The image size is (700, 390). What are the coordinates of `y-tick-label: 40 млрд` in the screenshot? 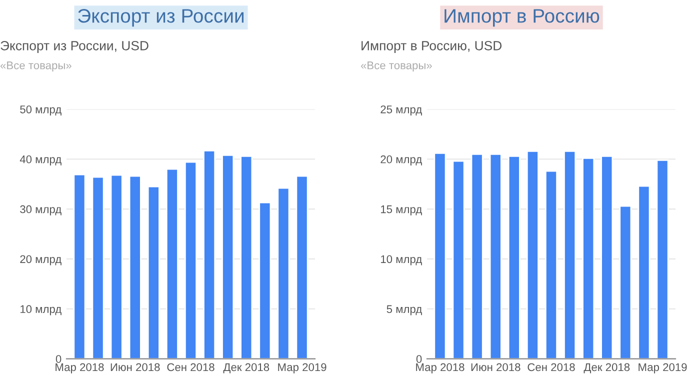 It's located at (41, 160).